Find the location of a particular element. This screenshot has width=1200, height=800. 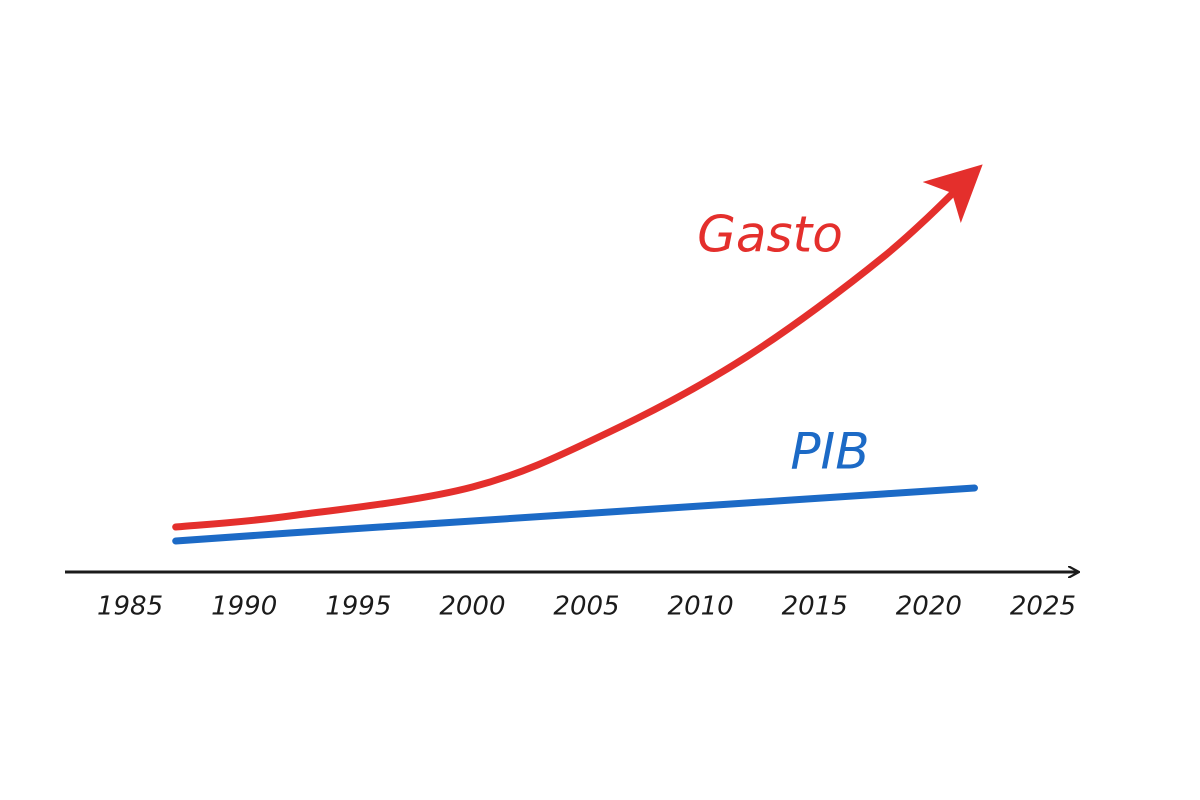

x-tick-label: 1985 is located at coordinates (130, 607).